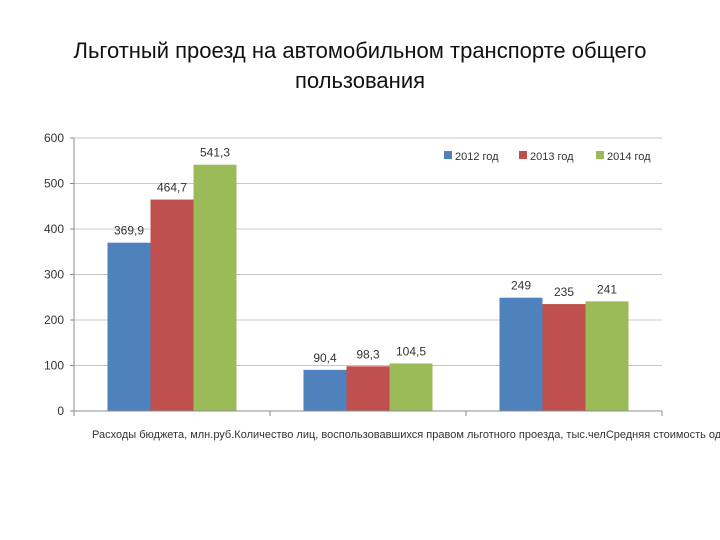  What do you see at coordinates (172, 188) in the screenshot?
I see `bar-value-label: 464,7` at bounding box center [172, 188].